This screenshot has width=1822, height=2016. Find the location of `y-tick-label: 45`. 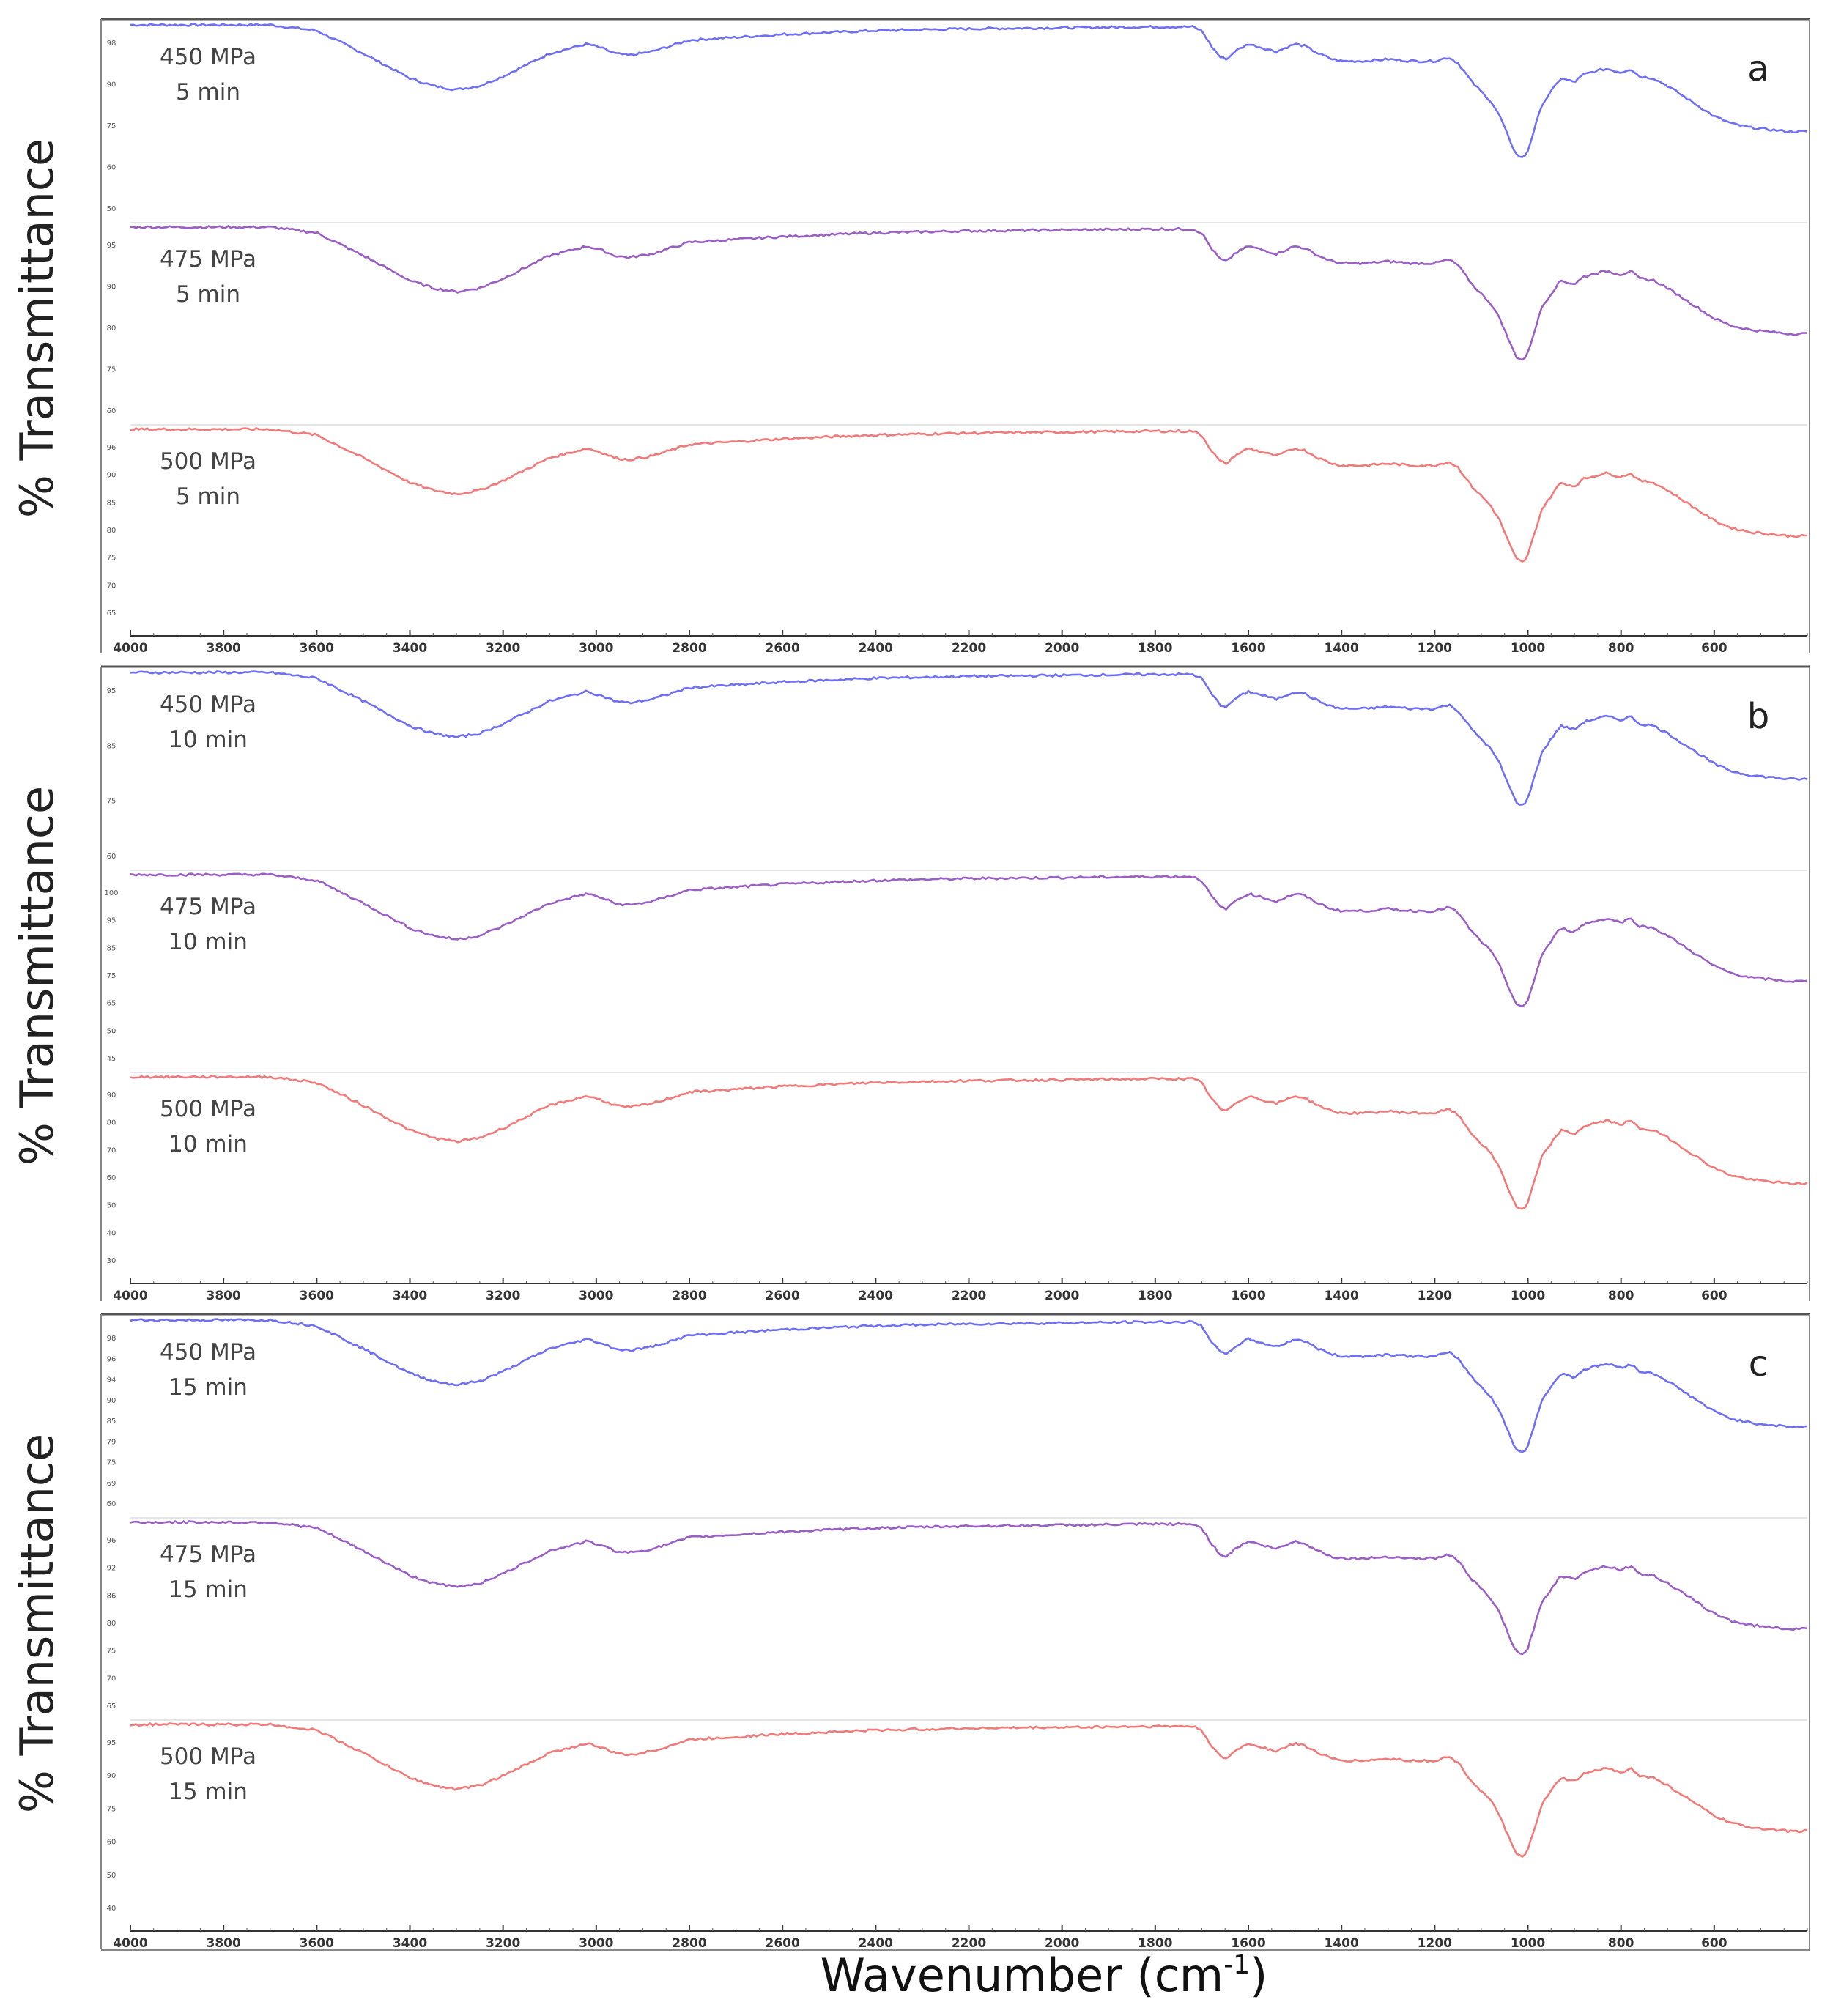

y-tick-label: 45 is located at coordinates (111, 1059).